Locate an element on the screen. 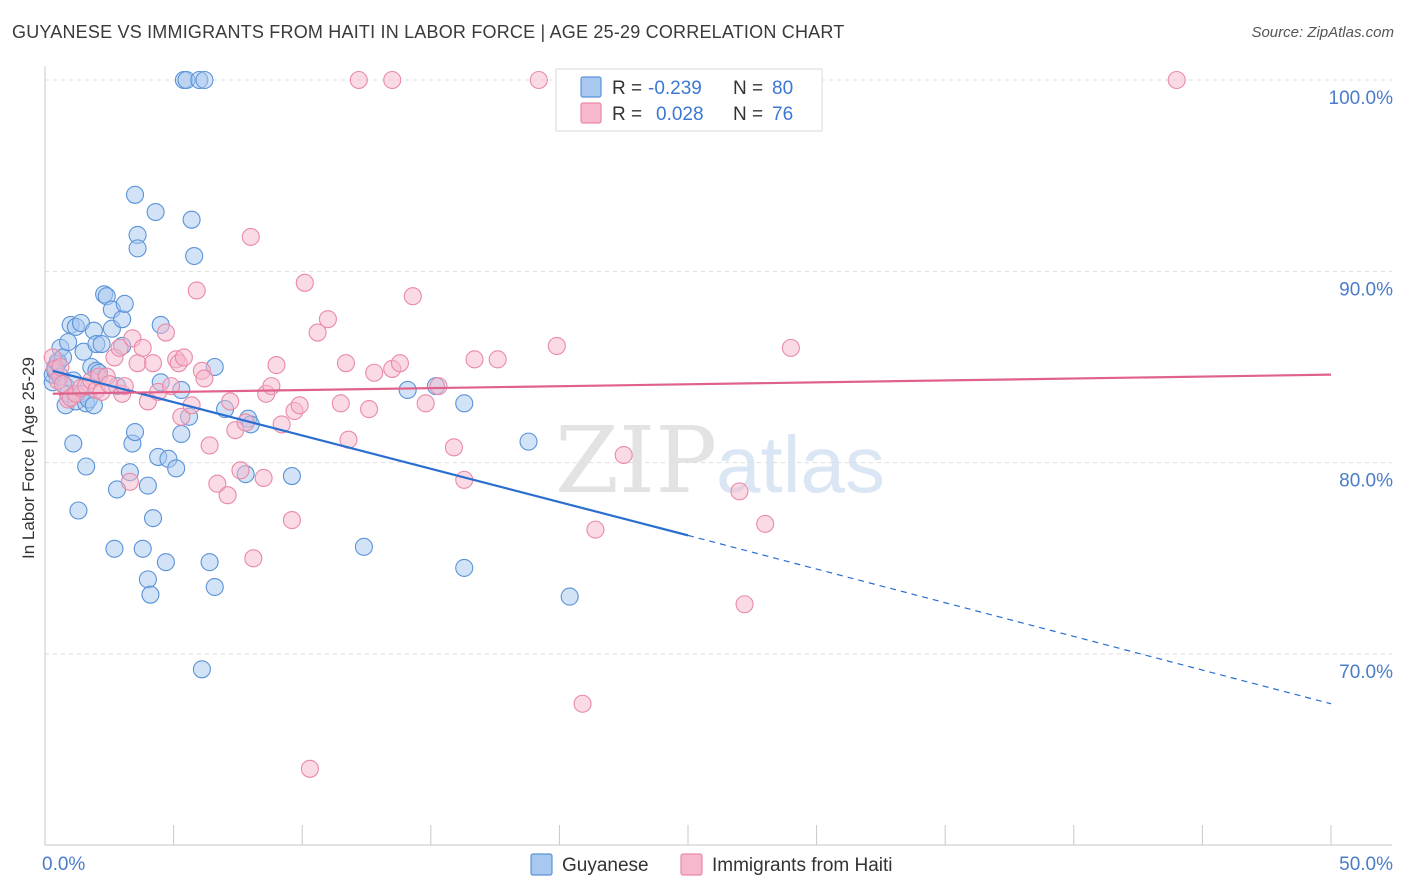  y-tick-labels: 70.0% 80.0% 90.0% 100.0% is located at coordinates (1361, 385).